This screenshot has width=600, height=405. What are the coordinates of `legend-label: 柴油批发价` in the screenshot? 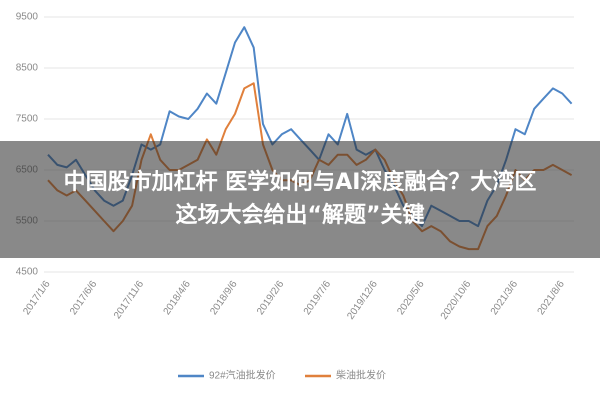 It's located at (361, 375).